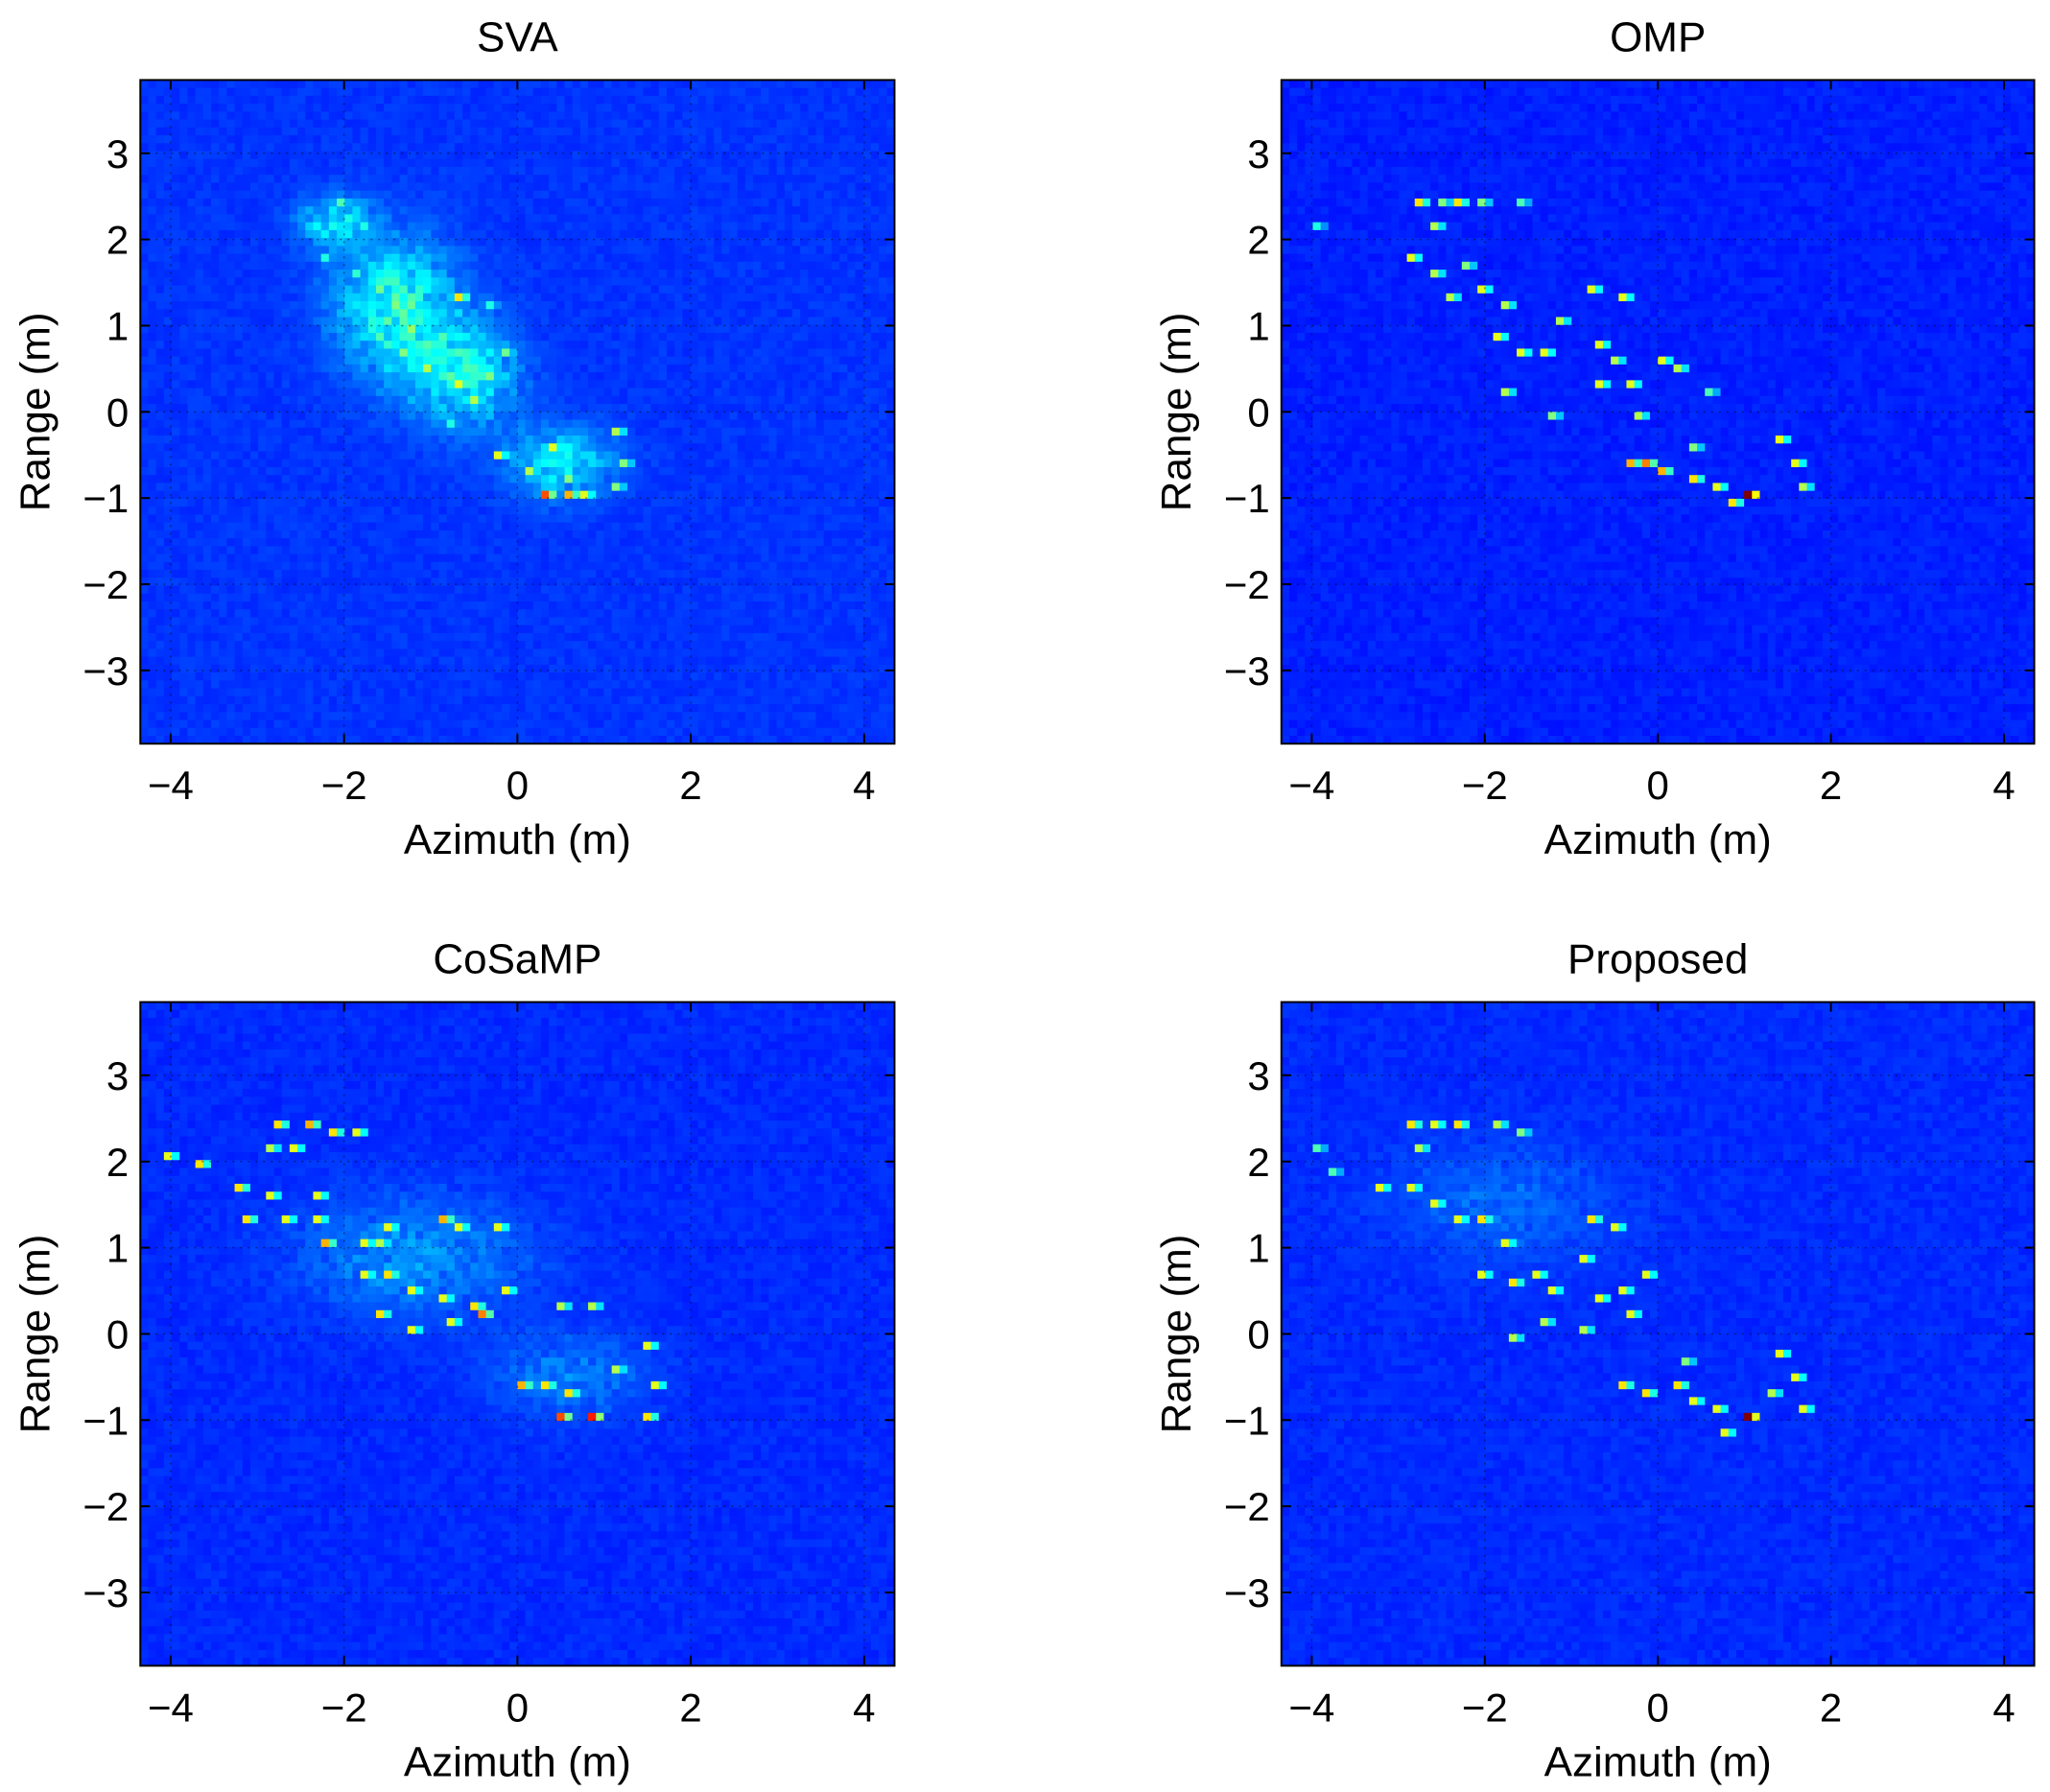 The image size is (2050, 1792). I want to click on panel-title: CoSaMP, so click(517, 959).